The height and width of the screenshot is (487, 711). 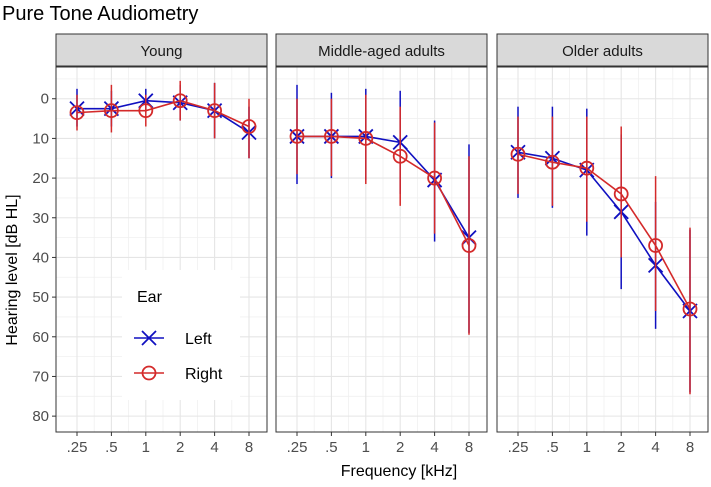 I want to click on y-tick-label: 40, so click(x=40, y=257).